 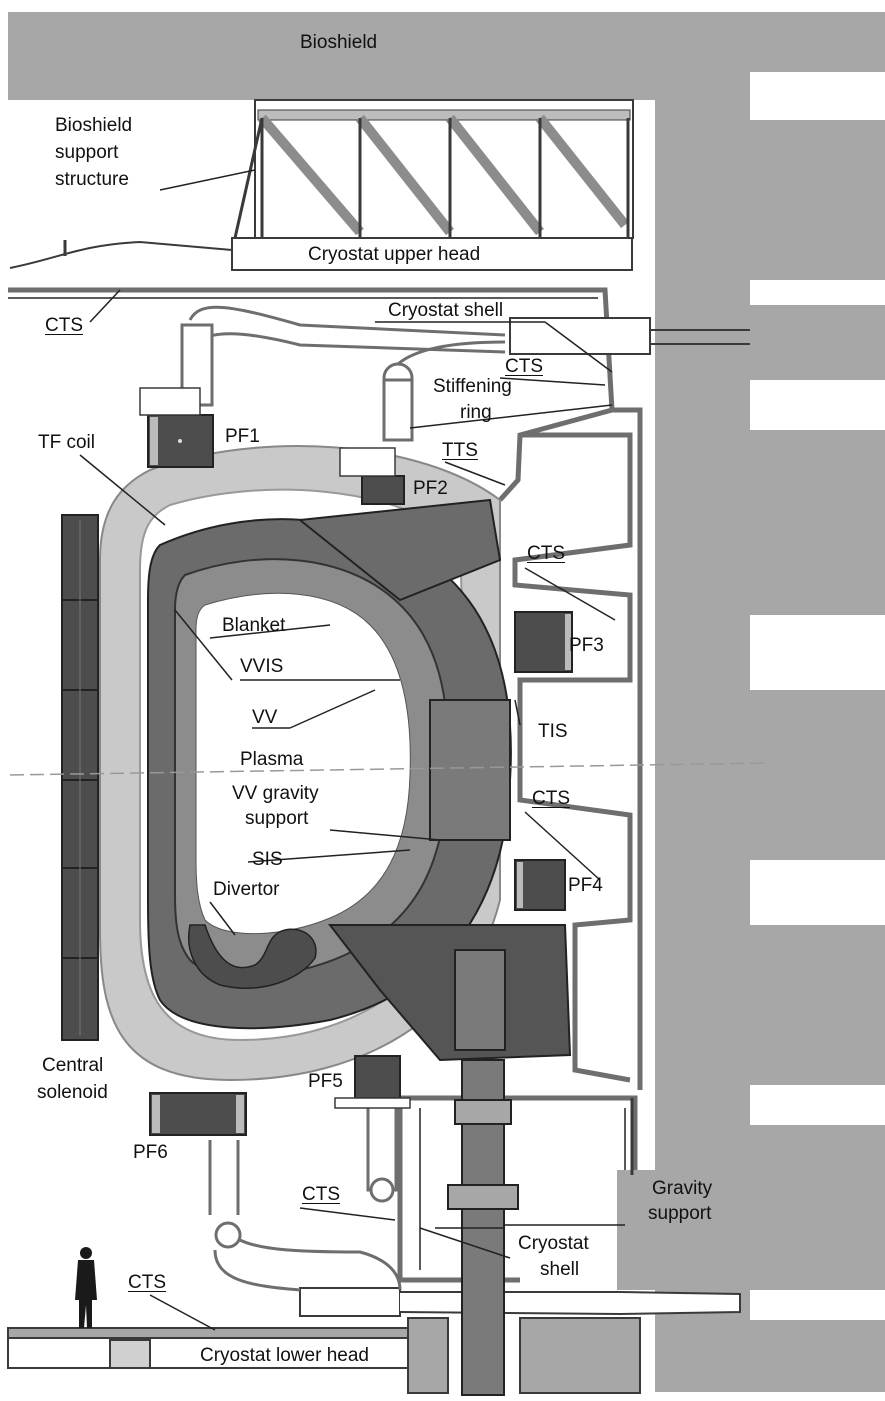 What do you see at coordinates (433, 169) in the screenshot?
I see `bioshield-support-truss` at bounding box center [433, 169].